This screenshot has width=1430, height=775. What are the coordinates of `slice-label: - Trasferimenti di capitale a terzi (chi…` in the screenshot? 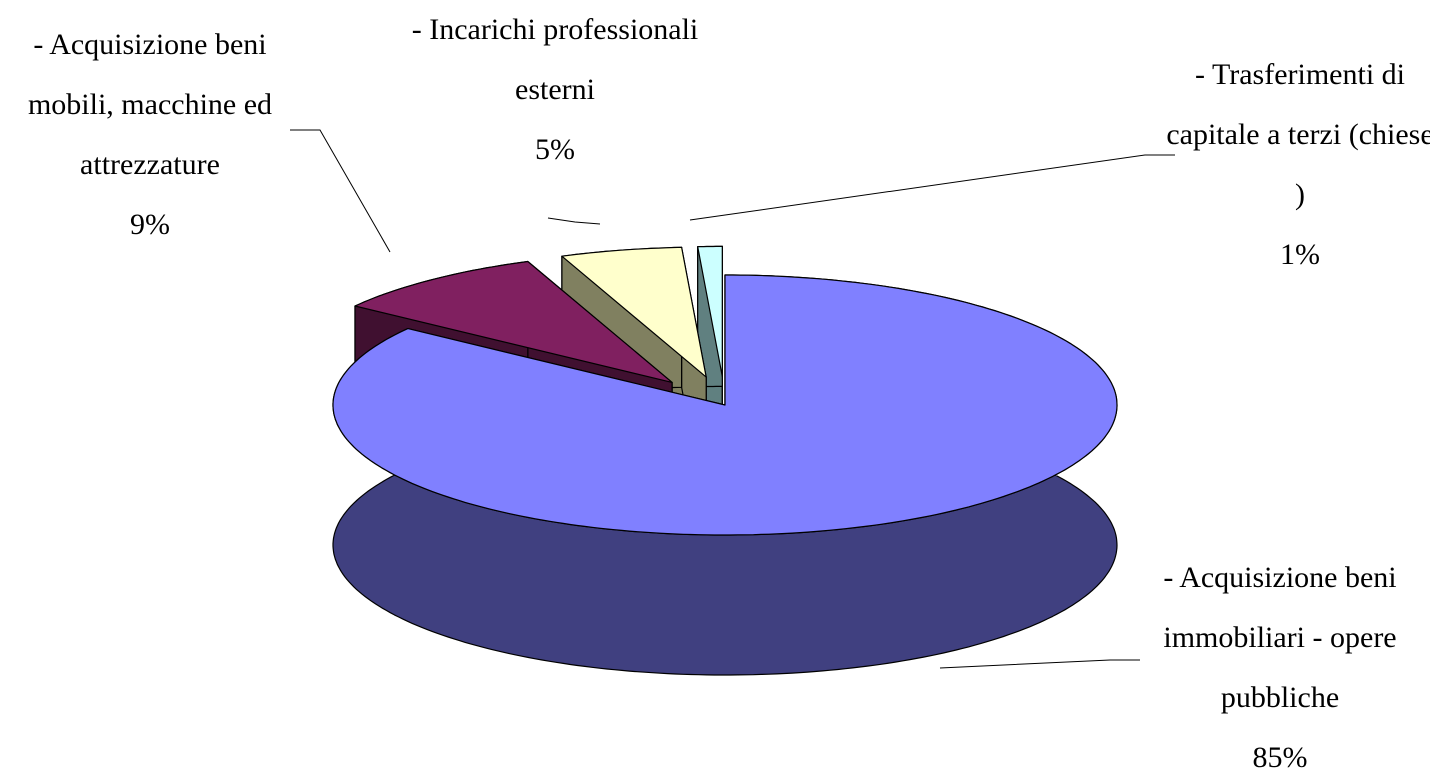 It's located at (1297, 165).